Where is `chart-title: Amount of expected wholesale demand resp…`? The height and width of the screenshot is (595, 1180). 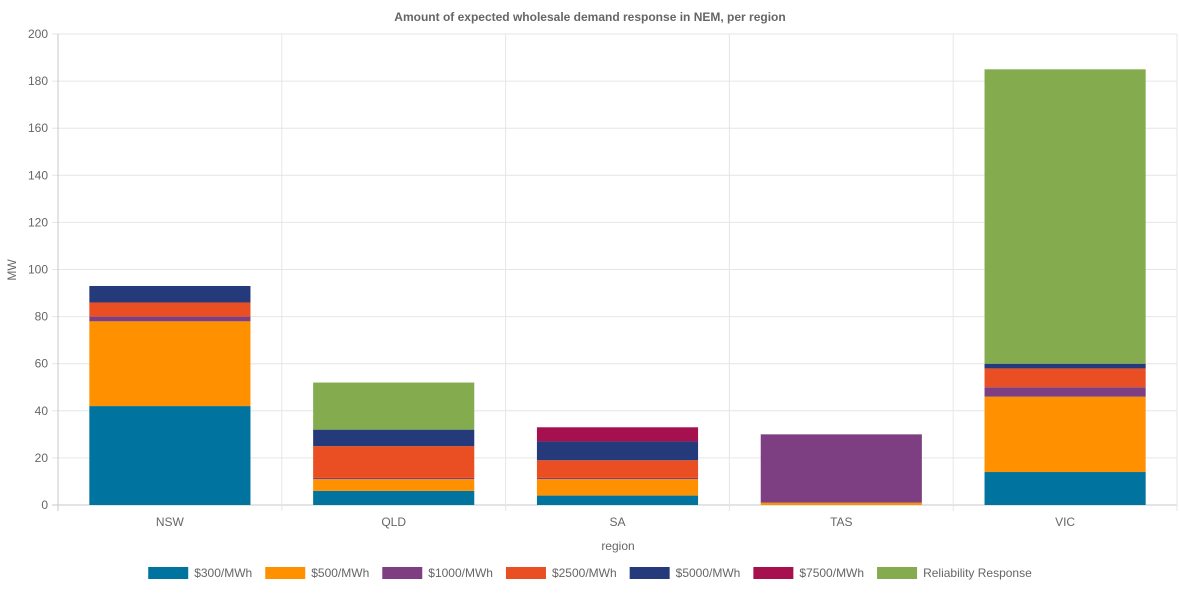
chart-title: Amount of expected wholesale demand resp… is located at coordinates (589, 17).